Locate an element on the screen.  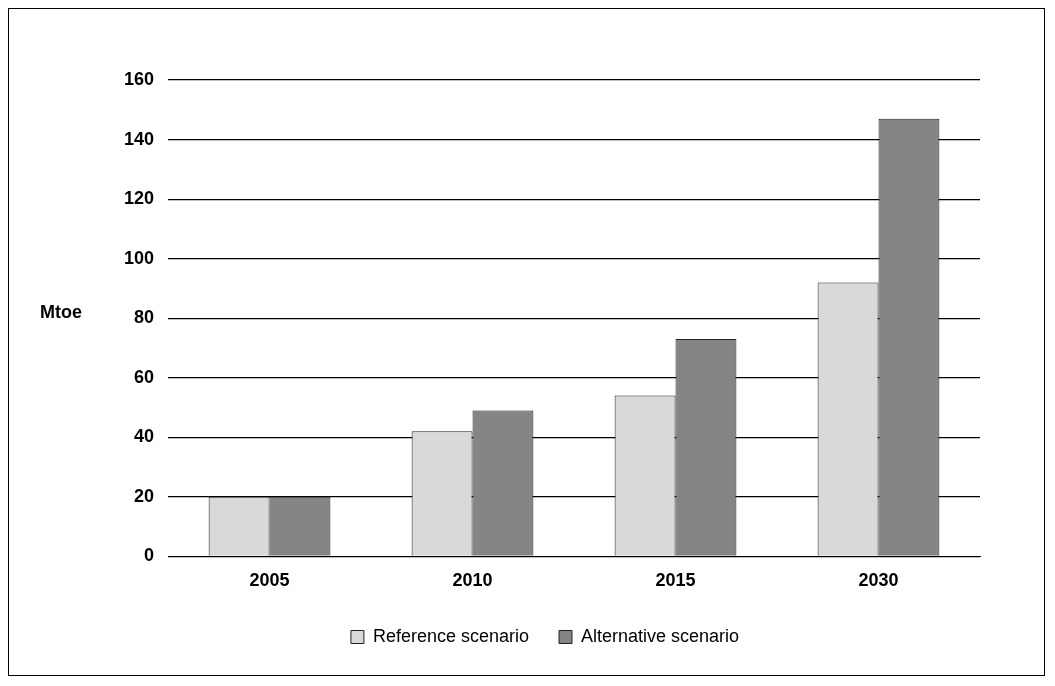
y-tick-label: 20 is located at coordinates (144, 495).